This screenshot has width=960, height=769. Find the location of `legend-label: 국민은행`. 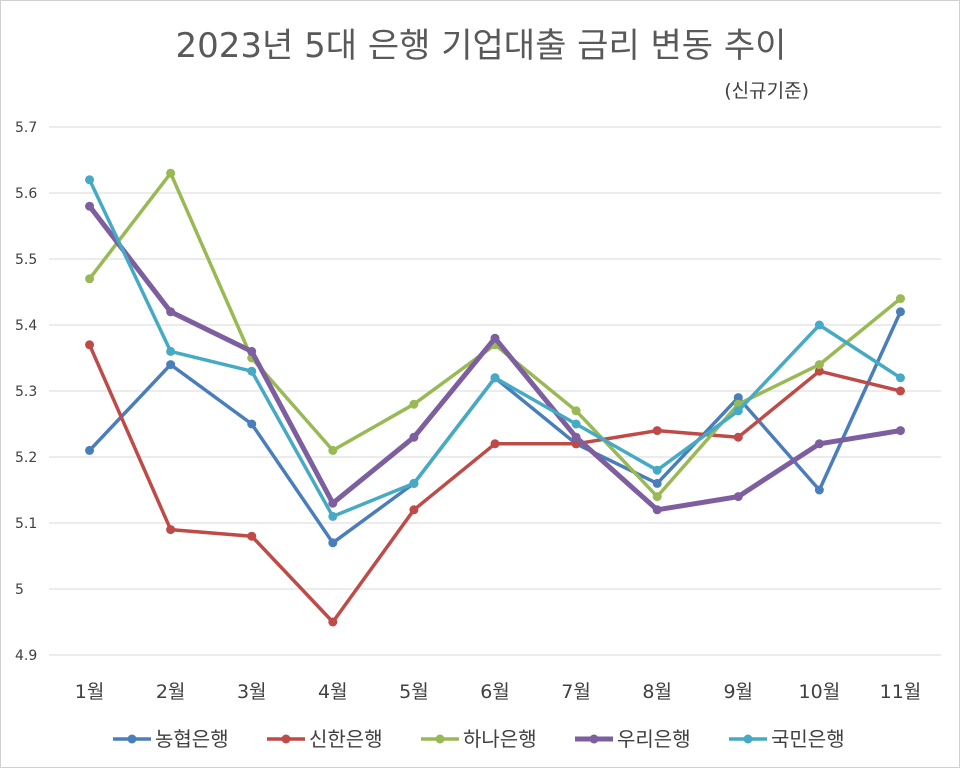

legend-label: 국민은행 is located at coordinates (808, 739).